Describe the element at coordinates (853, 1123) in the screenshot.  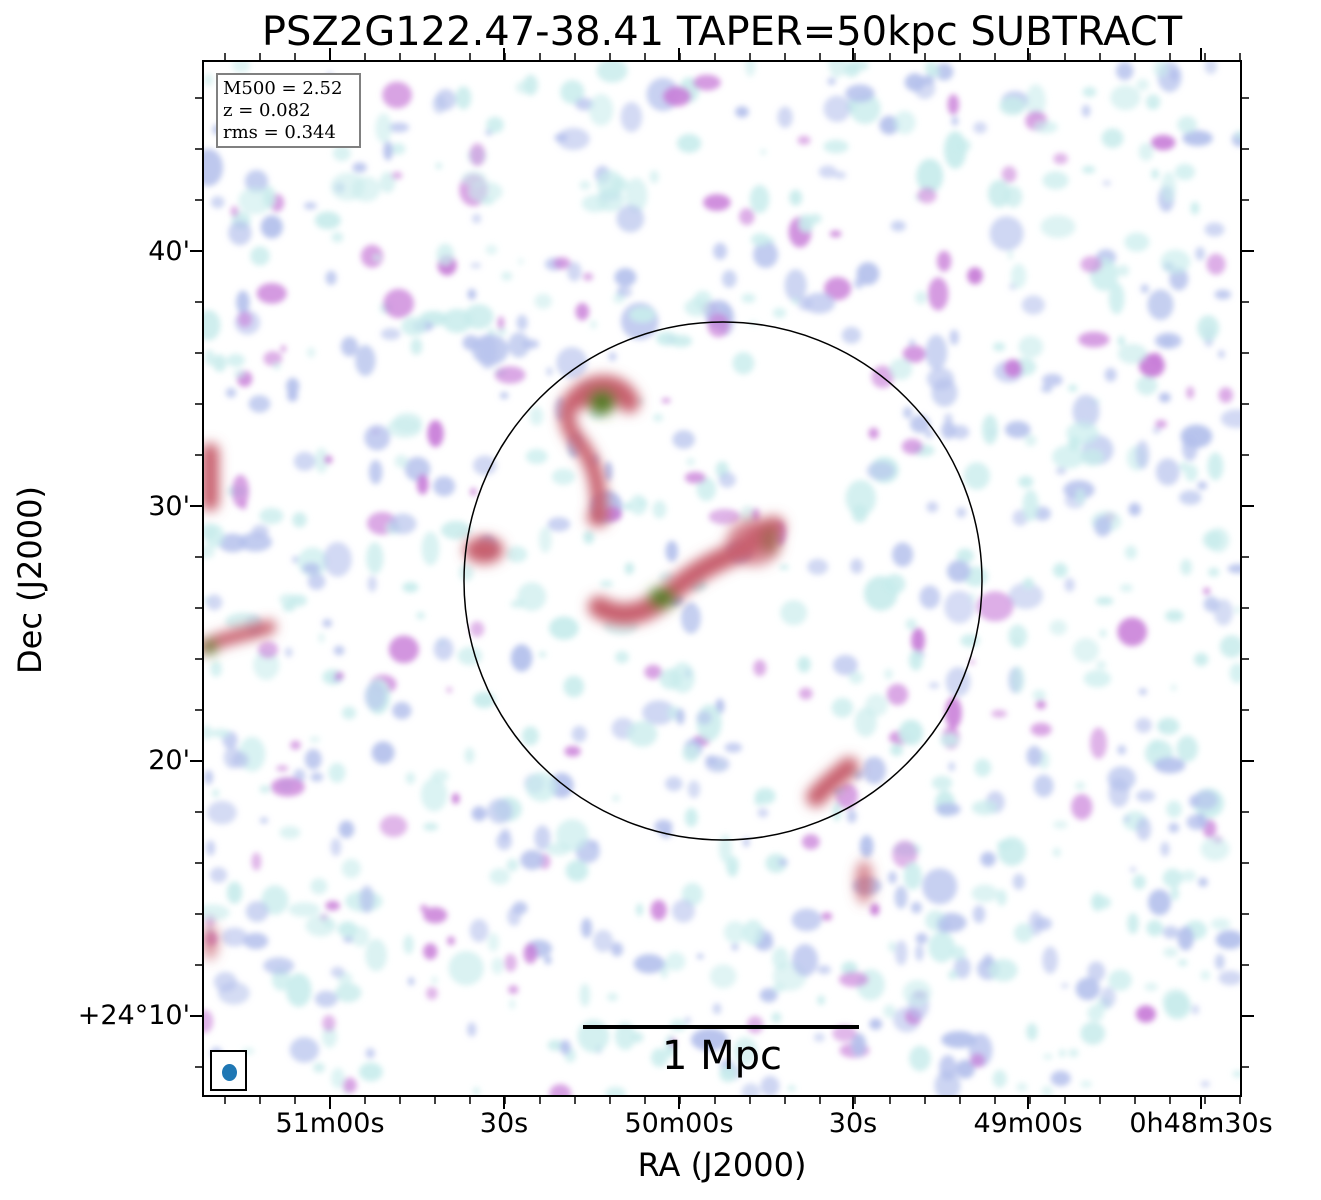
I see `x-tick-label: 30s` at that location.